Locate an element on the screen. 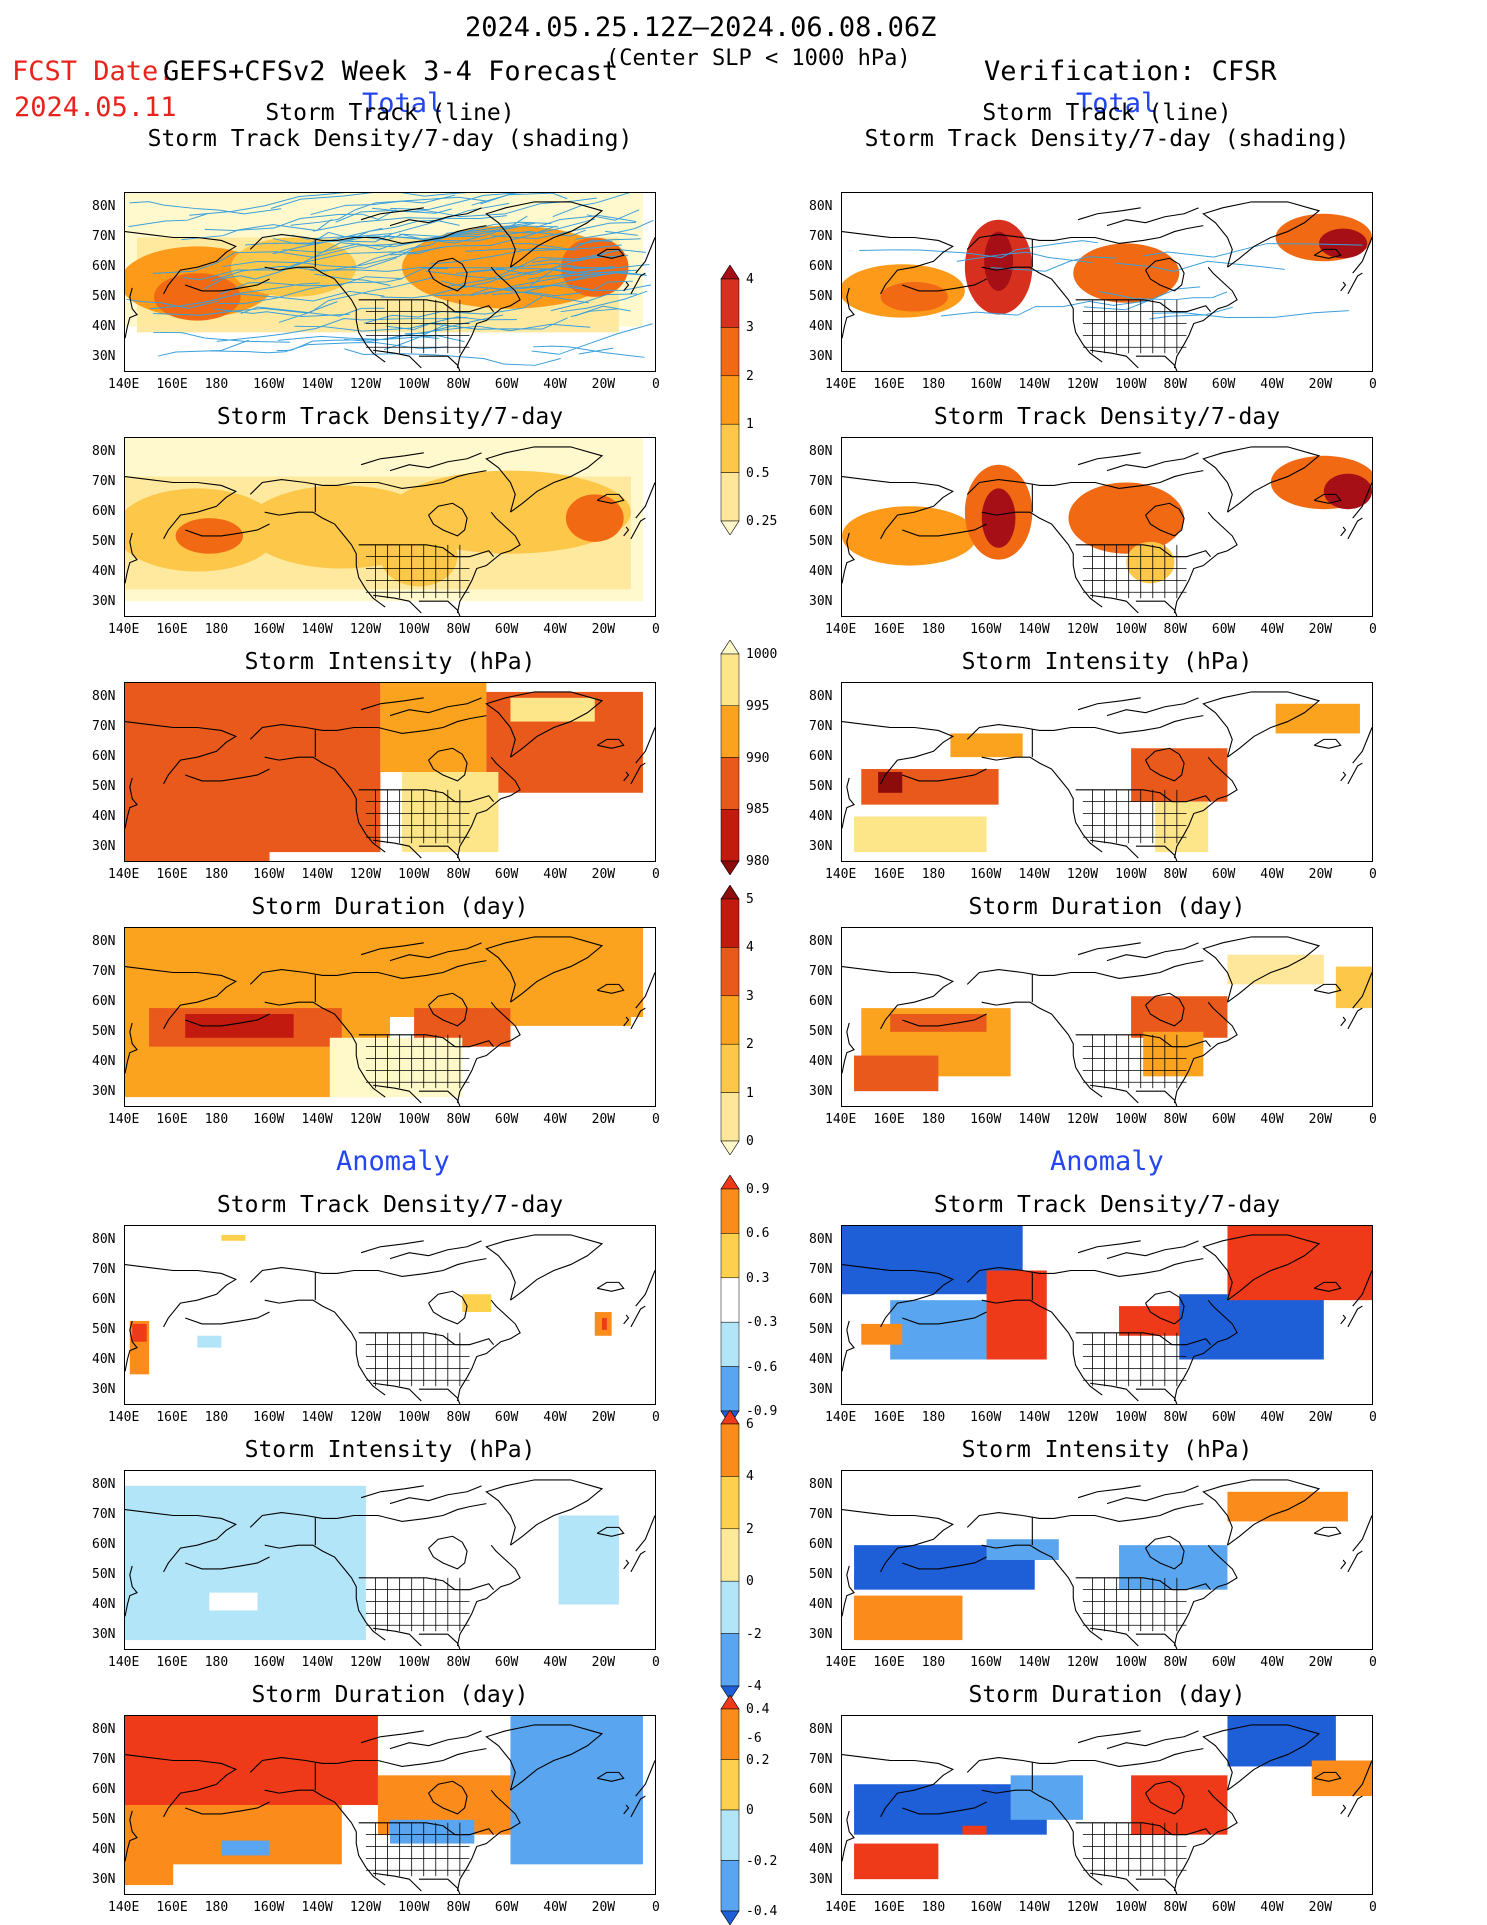  colorbar-tick-label: 980 is located at coordinates (758, 861).